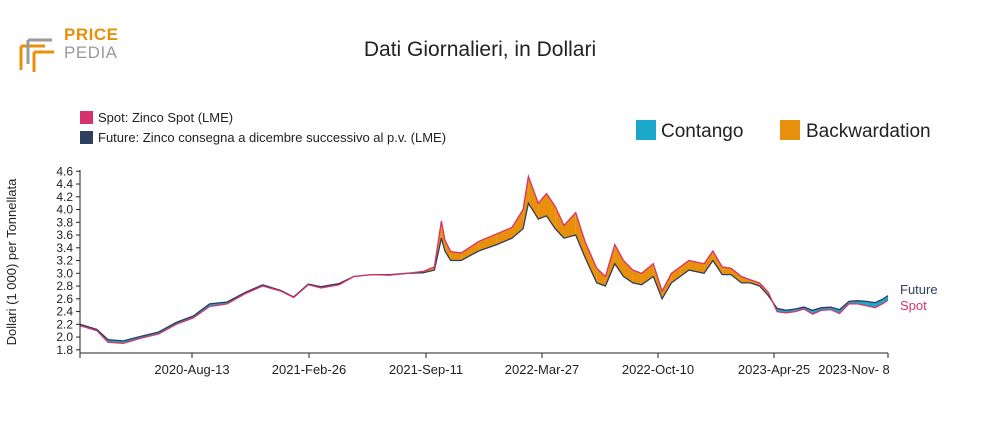  Describe the element at coordinates (790, 130) in the screenshot. I see `legend-swatch-backwardation` at that location.